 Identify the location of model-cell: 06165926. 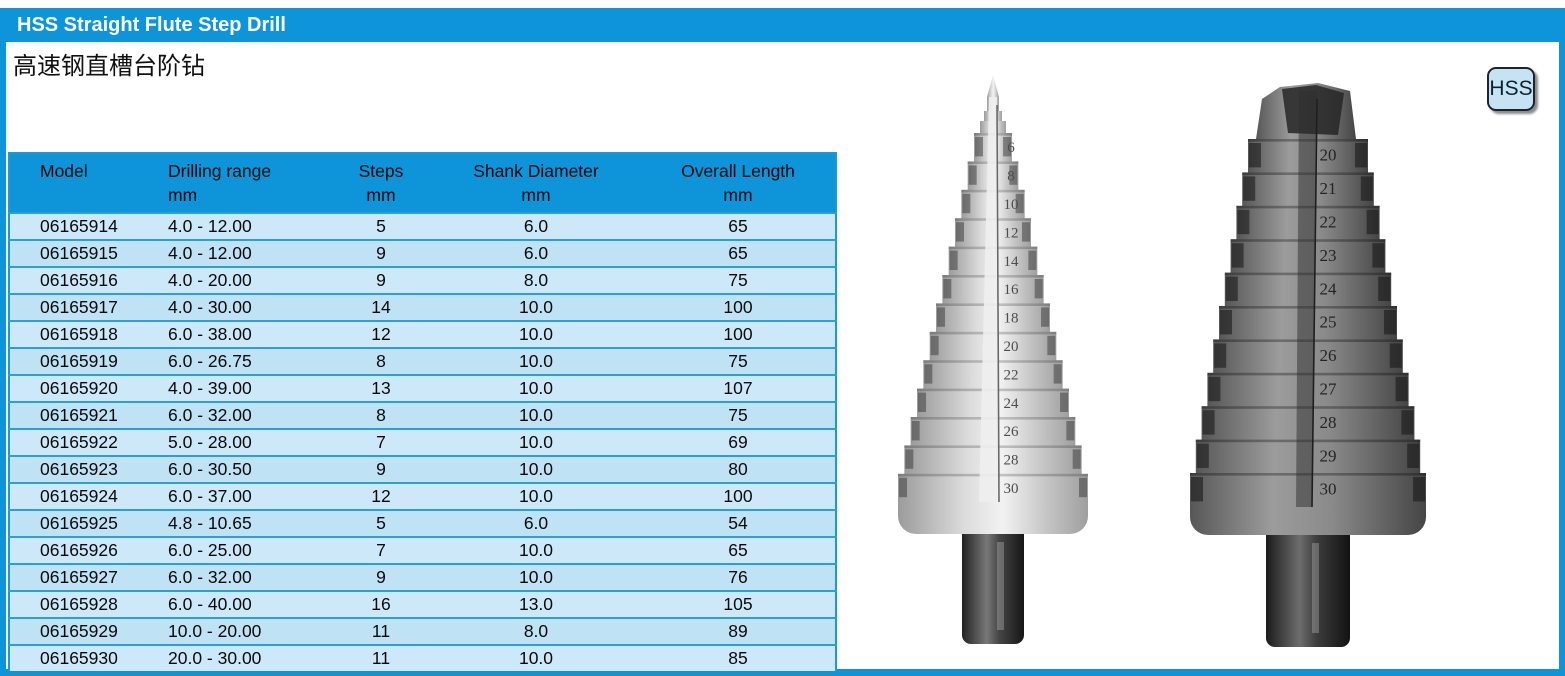
(84, 550).